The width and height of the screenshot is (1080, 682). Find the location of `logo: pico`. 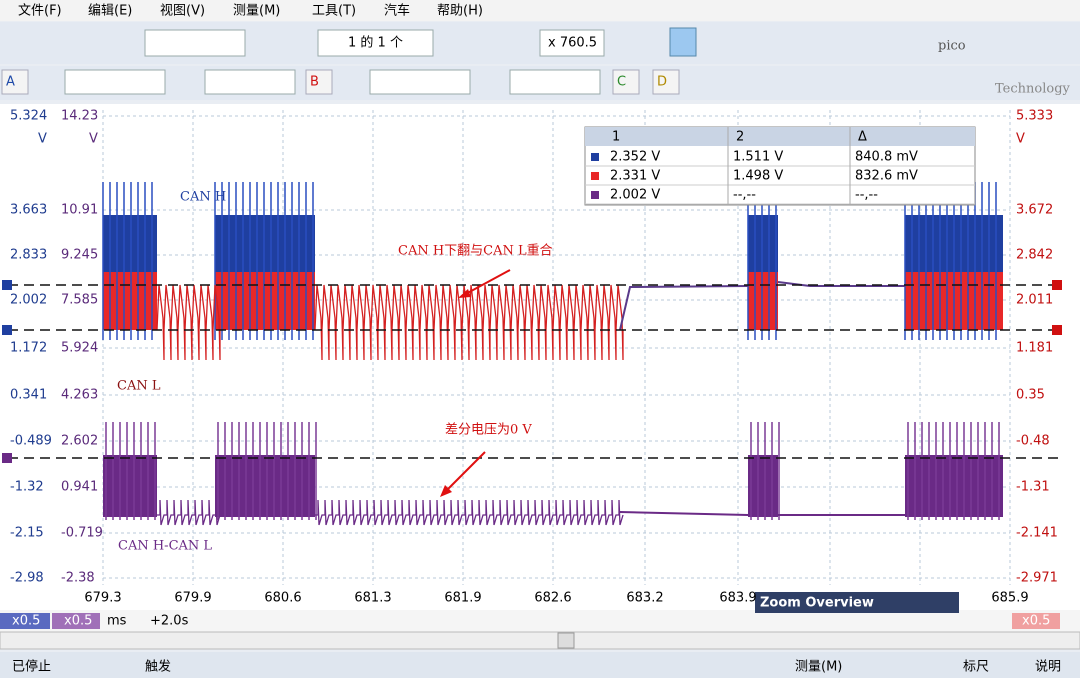

logo: pico is located at coordinates (952, 46).